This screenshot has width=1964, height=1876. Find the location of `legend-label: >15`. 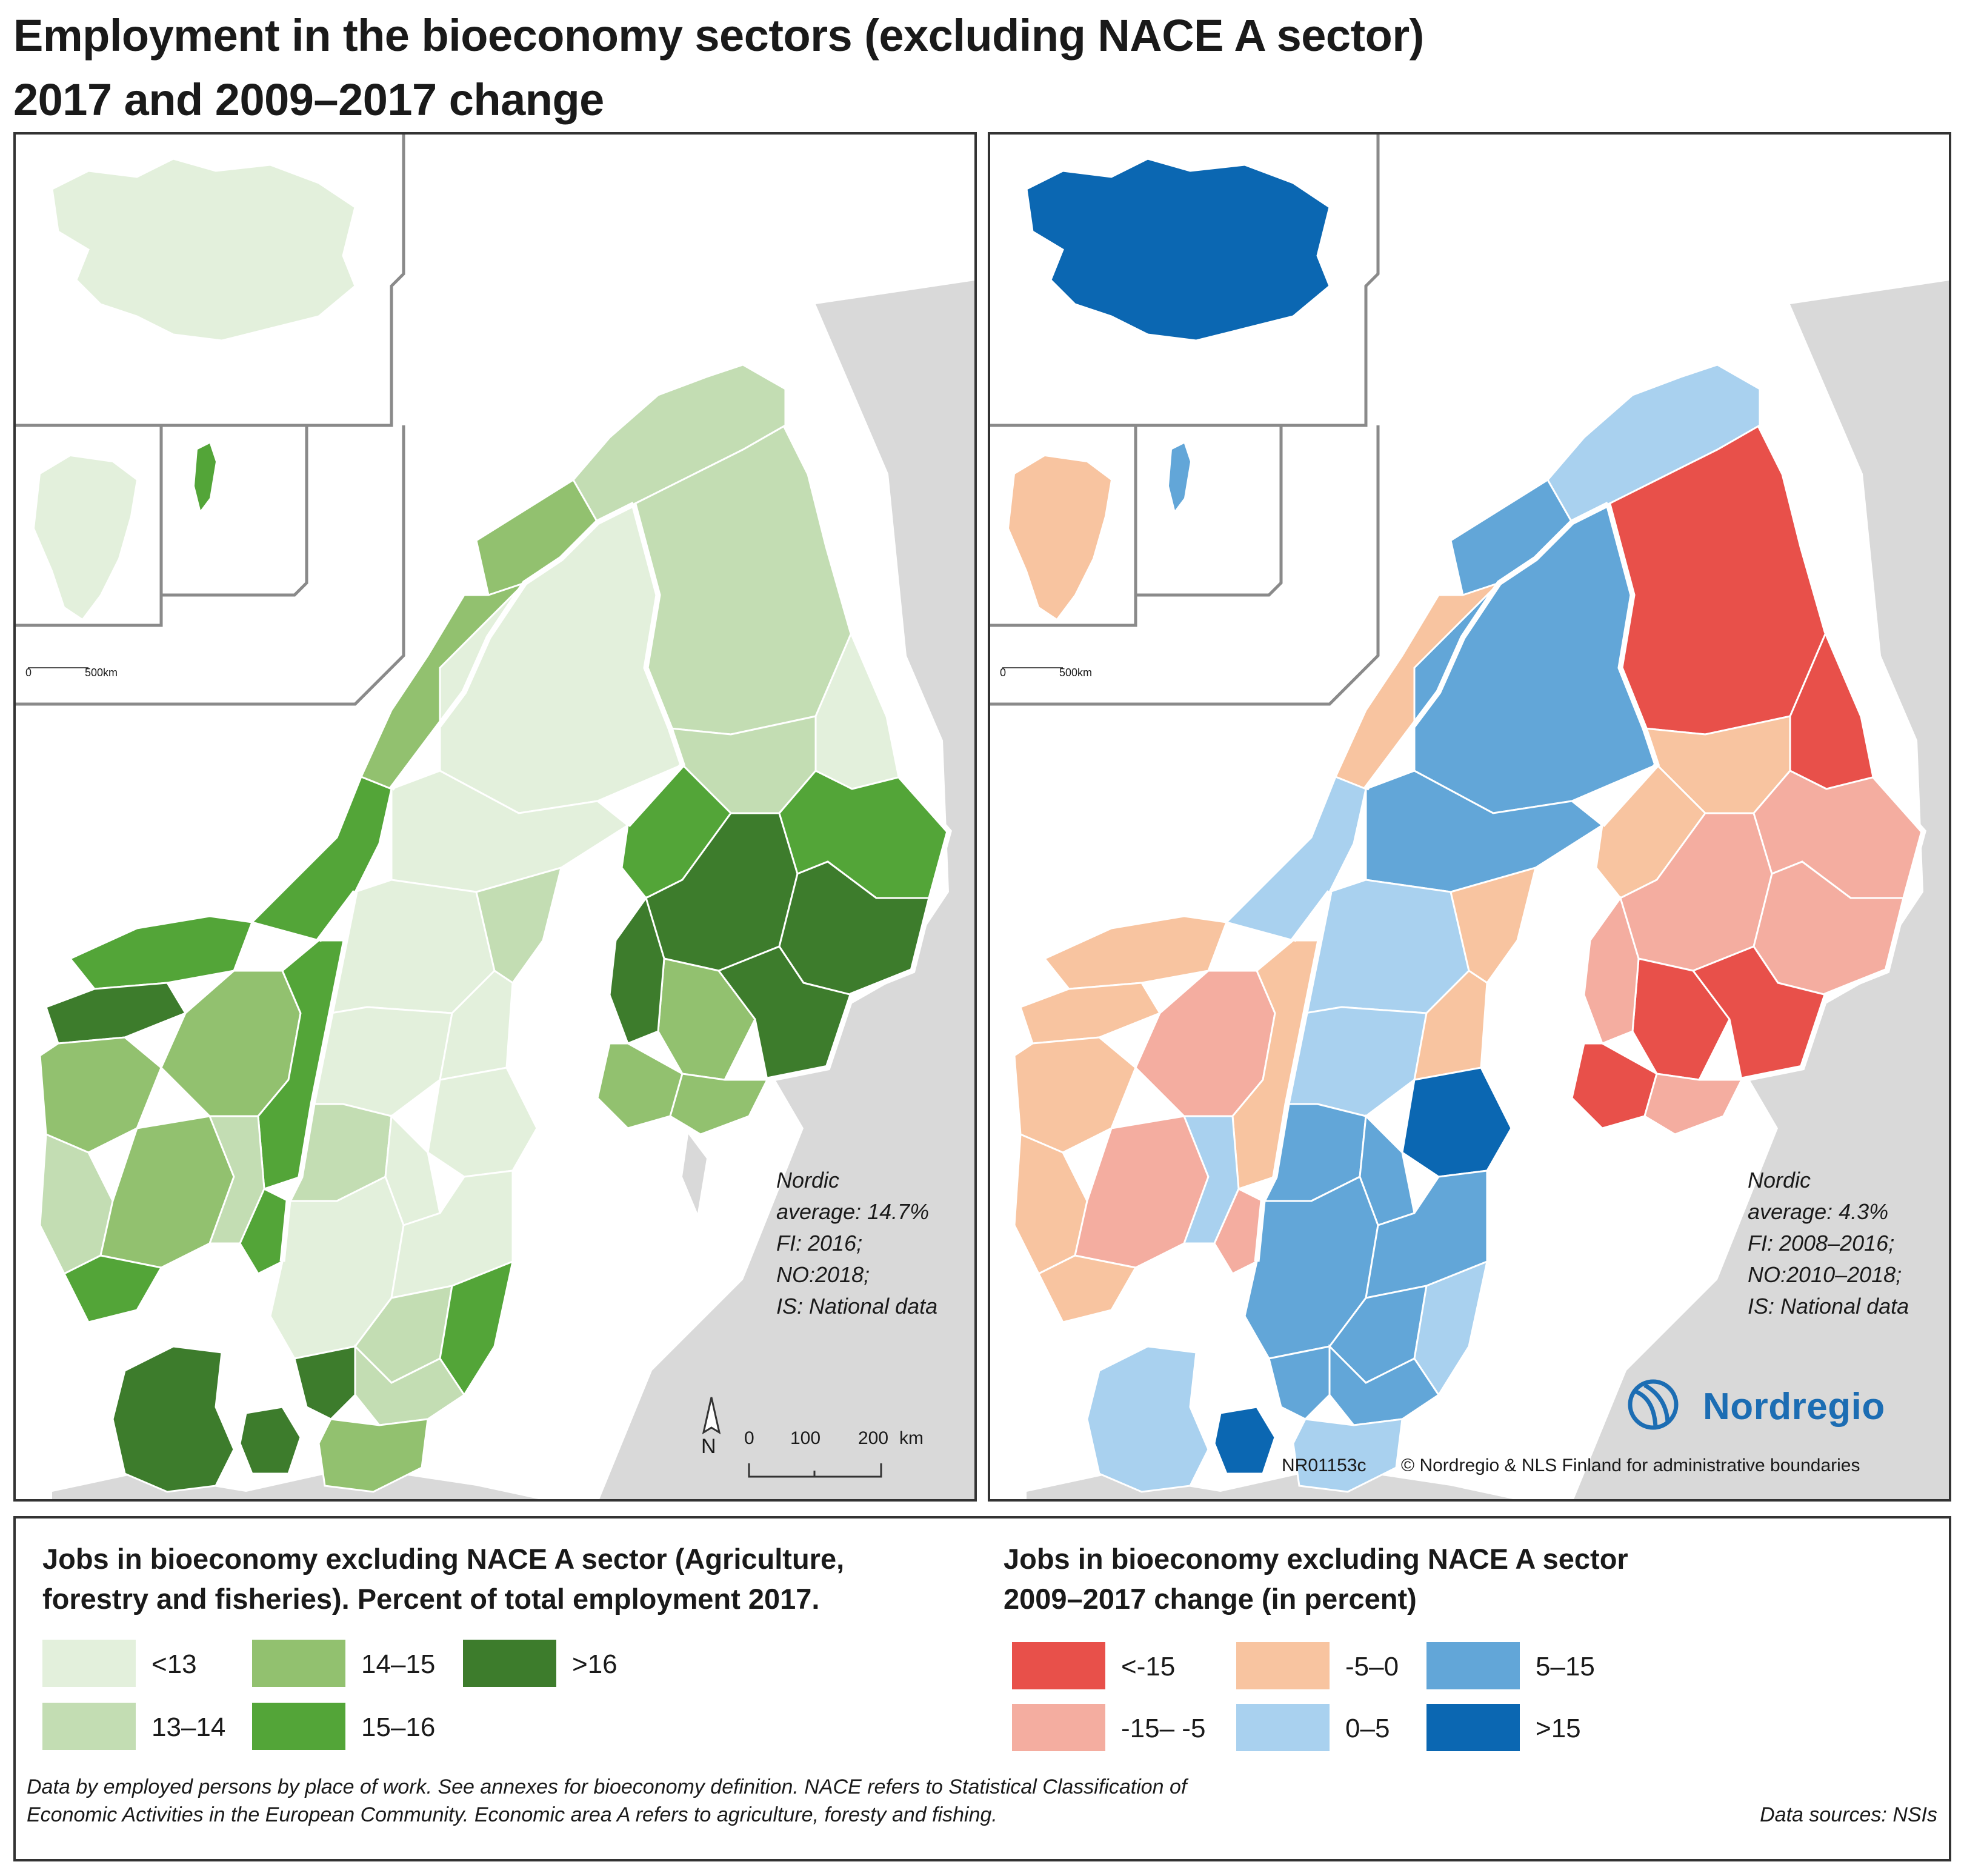

legend-label: >15 is located at coordinates (1558, 1729).